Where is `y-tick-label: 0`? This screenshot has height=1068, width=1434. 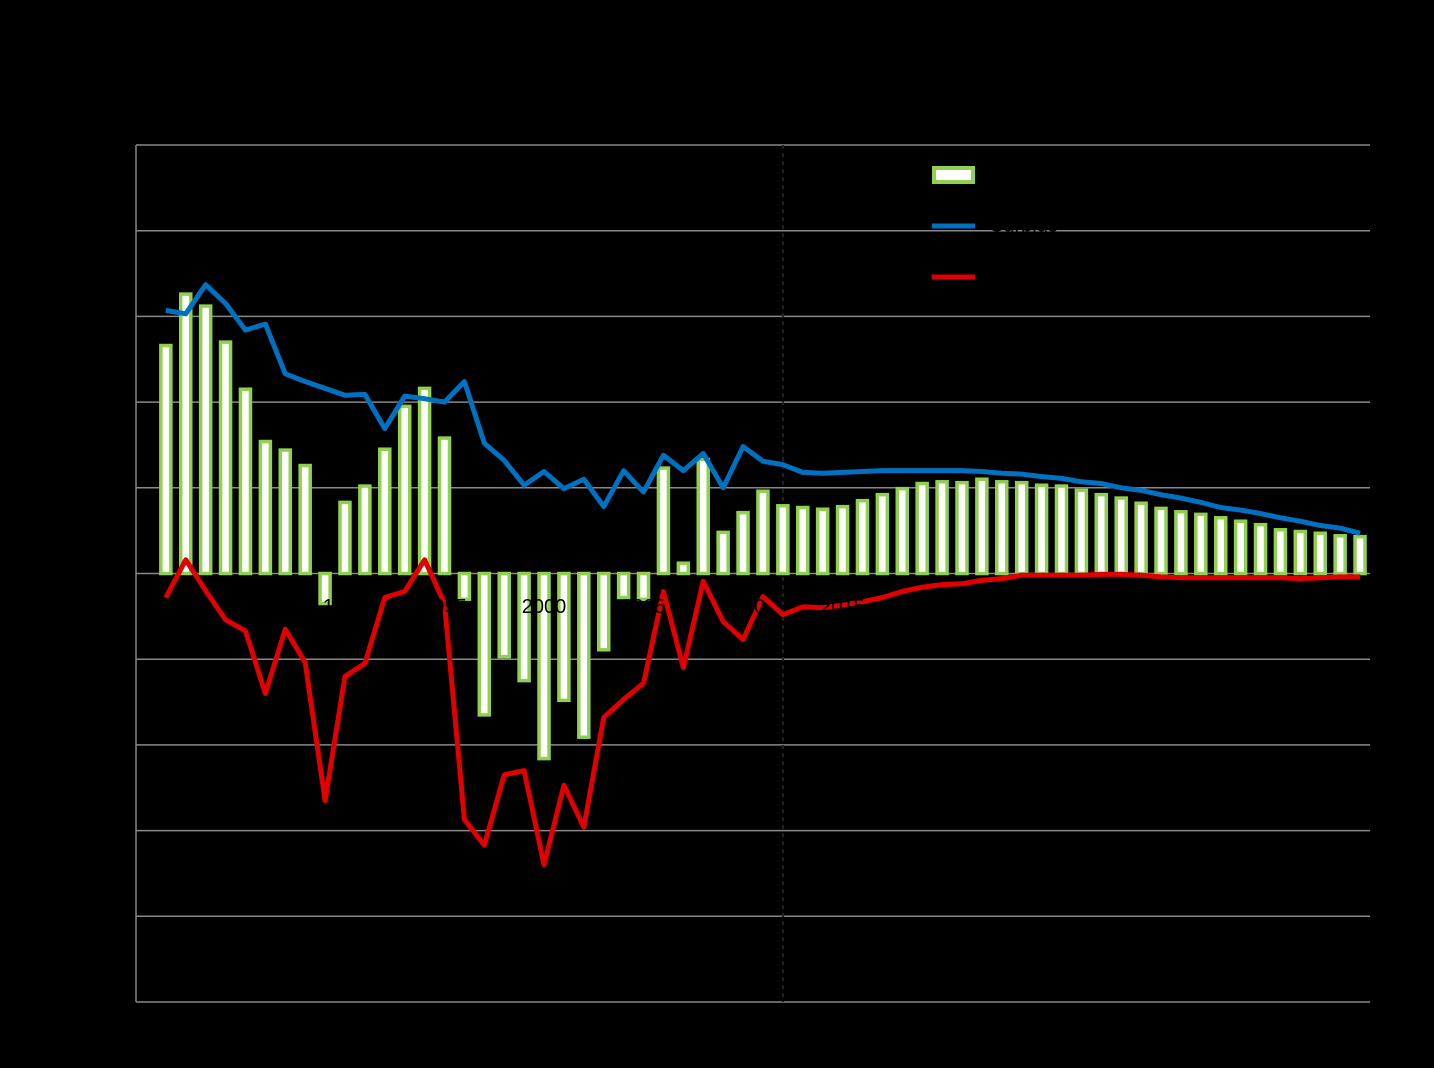
y-tick-label: 0 is located at coordinates (120, 573).